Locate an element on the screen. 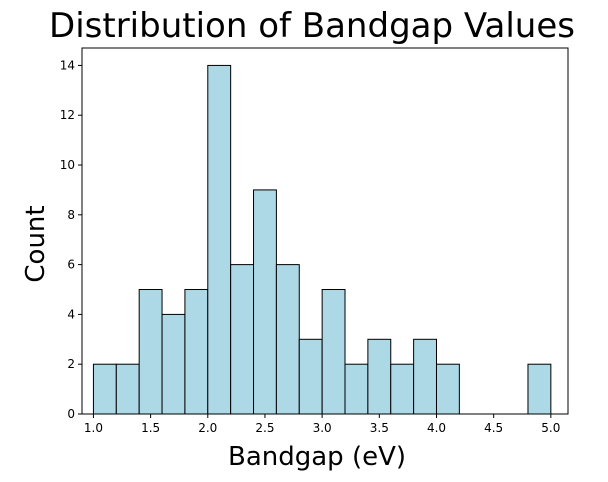 The width and height of the screenshot is (608, 482). y-axis-label: Count is located at coordinates (36, 243).